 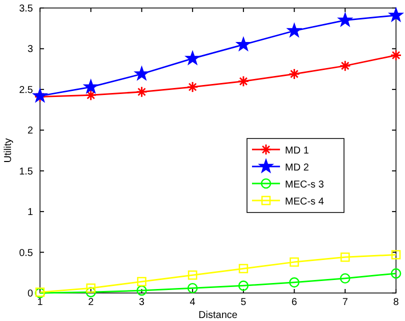 I want to click on y-tick-label: 1, so click(x=30, y=212).